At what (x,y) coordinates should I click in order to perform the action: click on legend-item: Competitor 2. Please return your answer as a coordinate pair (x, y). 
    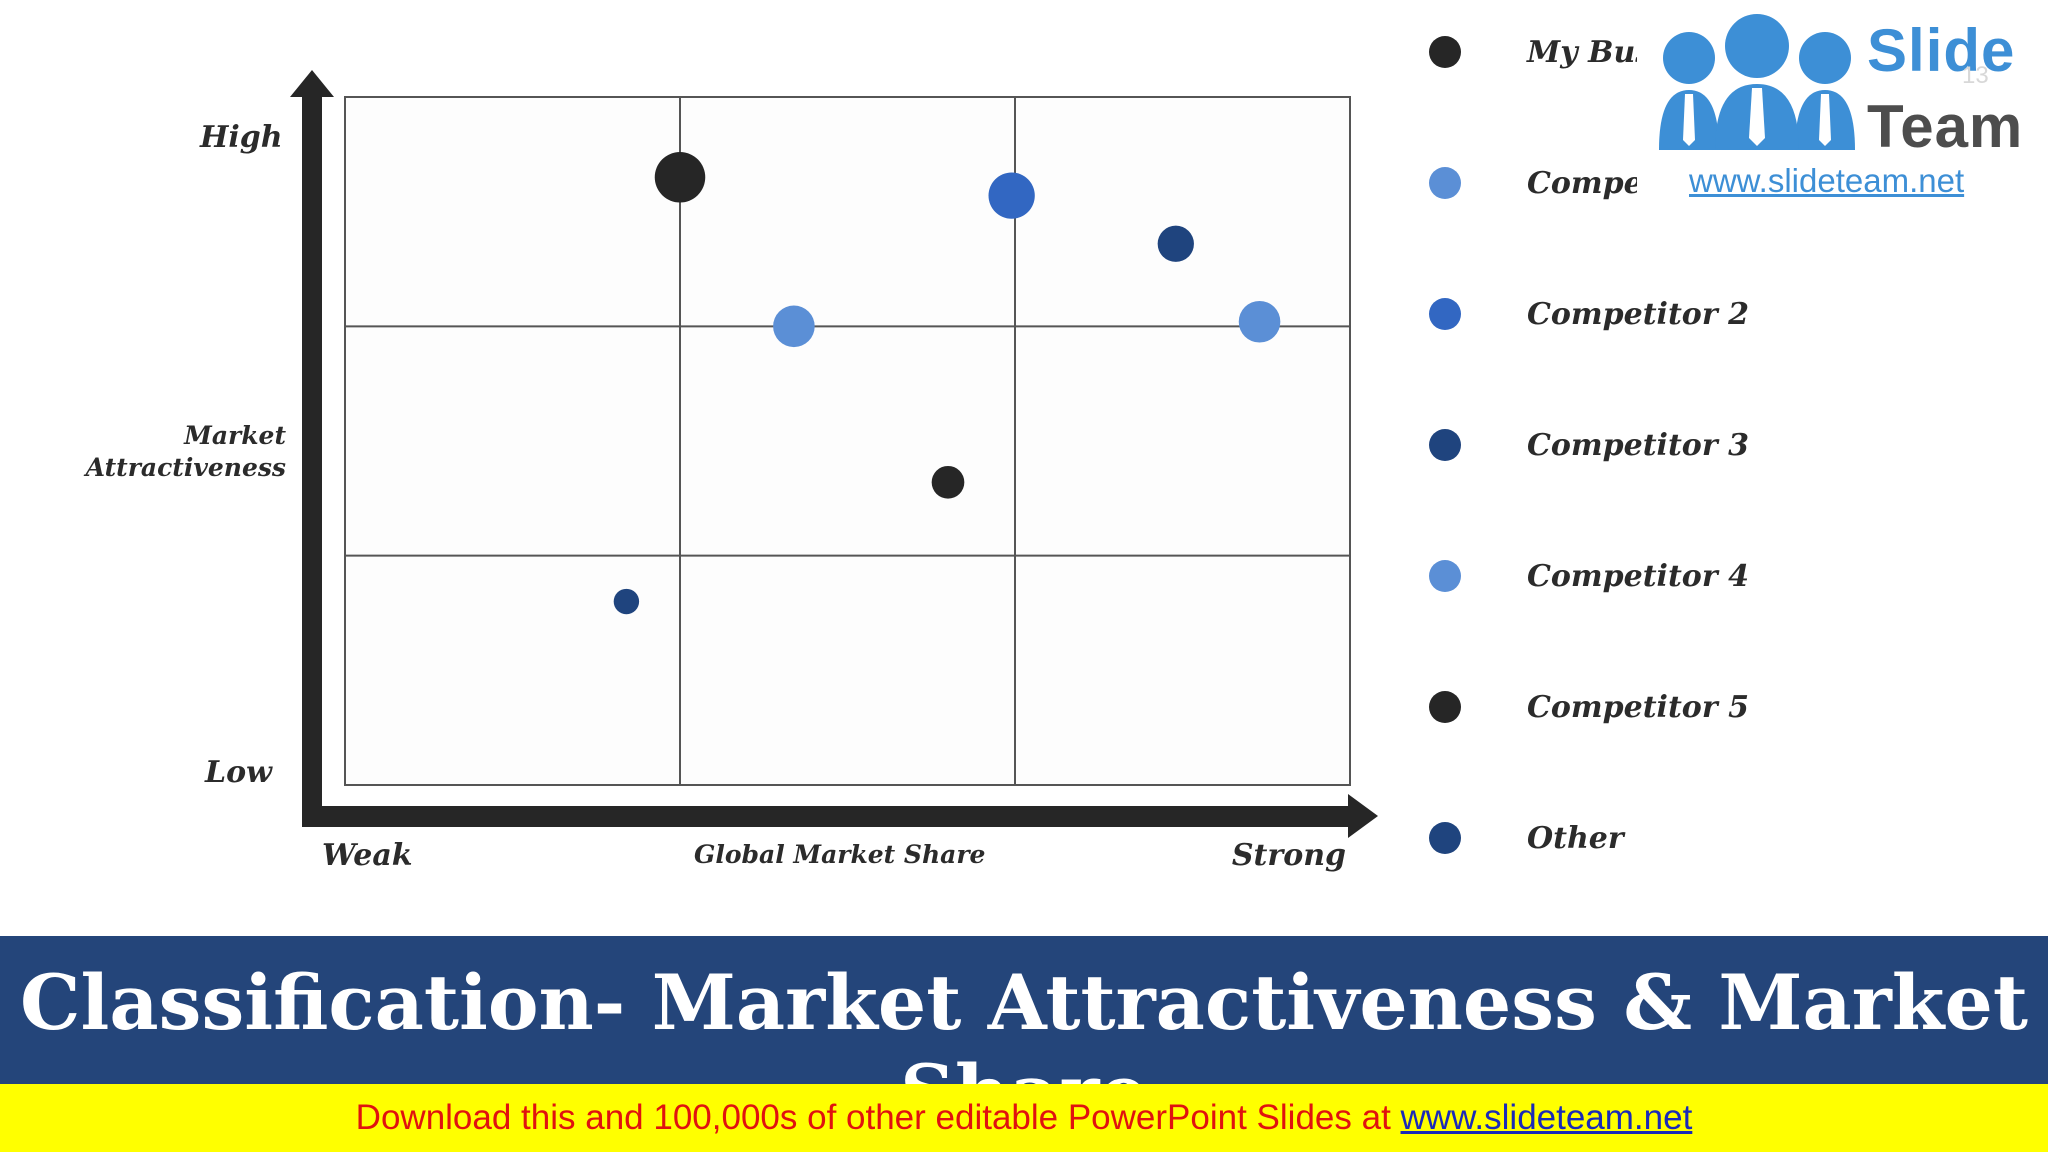
    Looking at the image, I should click on (1705, 314).